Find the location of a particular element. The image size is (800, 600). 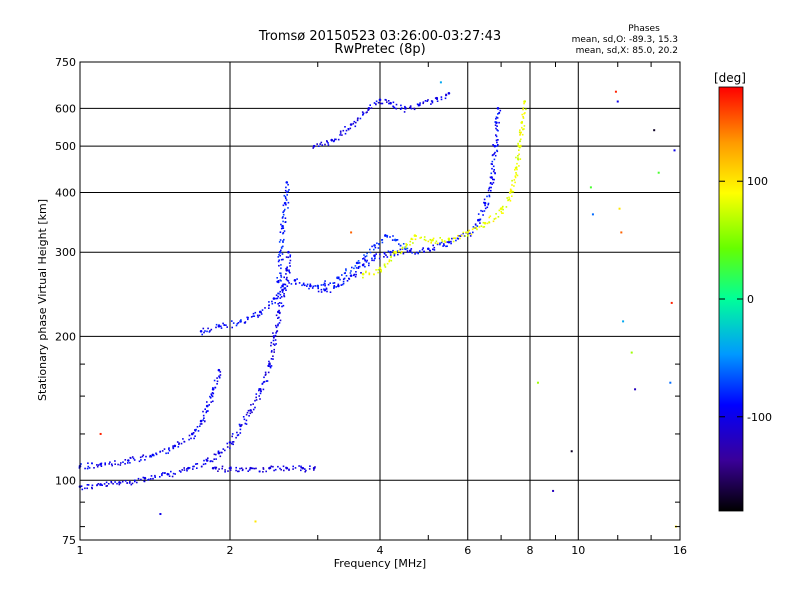

y-tick-label: 300 is located at coordinates (65, 252).